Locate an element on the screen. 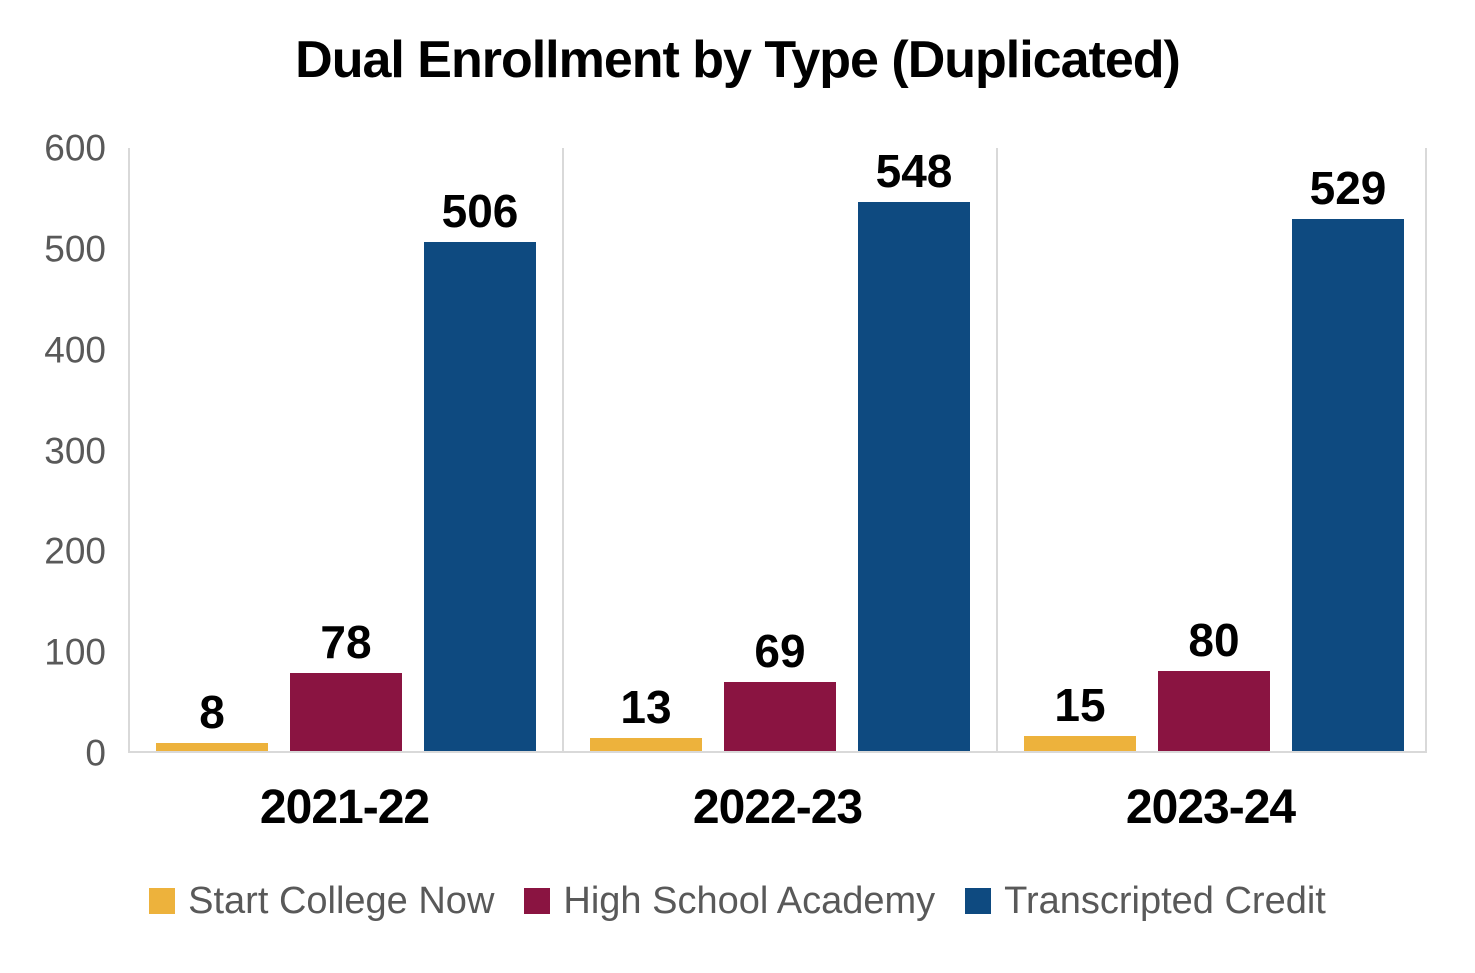 The image size is (1475, 973). y-axis: 600 500 400 300 200 100 0 is located at coordinates (53, 451).